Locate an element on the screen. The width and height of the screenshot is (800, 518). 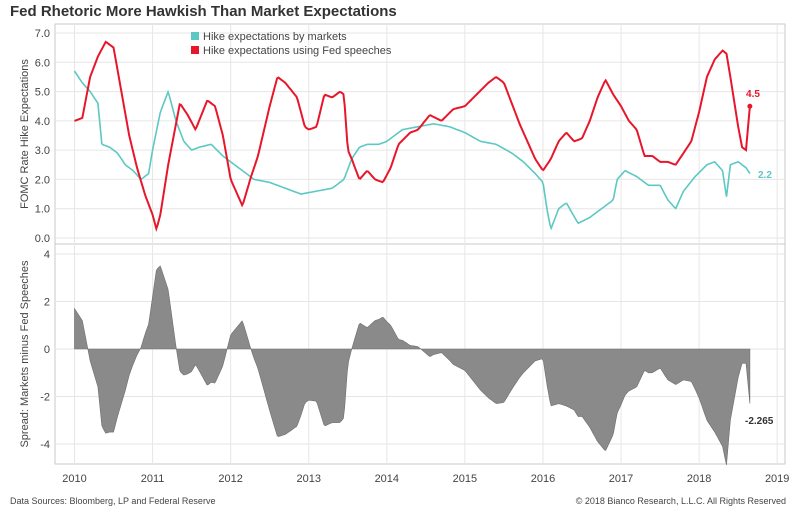
legend-swatch-markets is located at coordinates (195, 36).